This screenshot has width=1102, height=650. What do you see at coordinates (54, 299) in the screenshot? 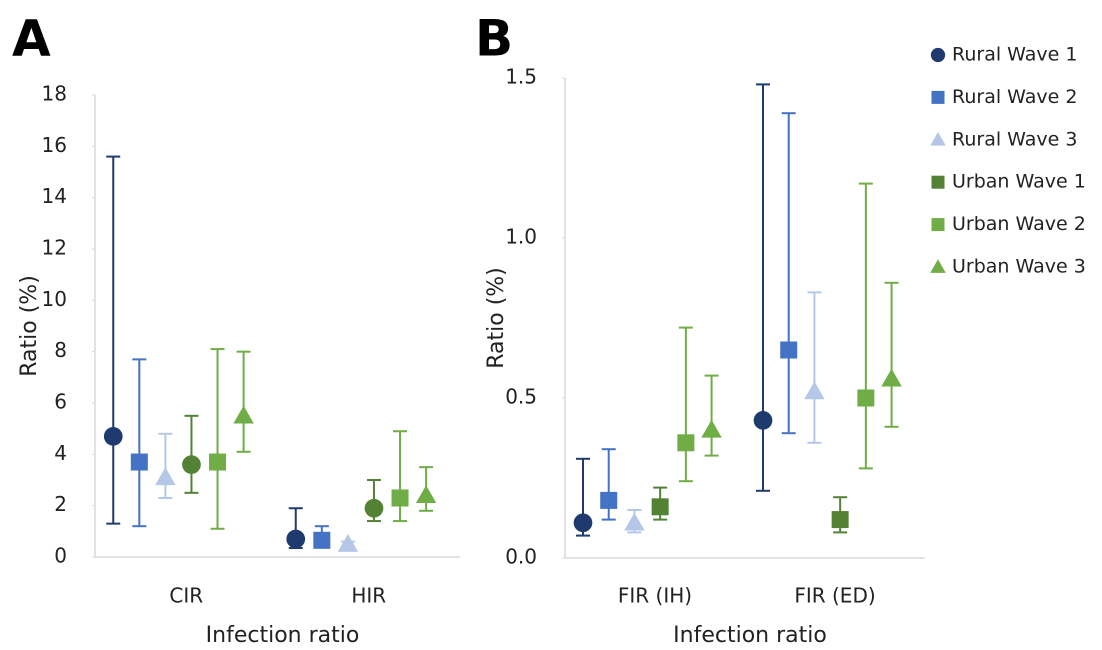
I see `y-tick-label: 10` at bounding box center [54, 299].